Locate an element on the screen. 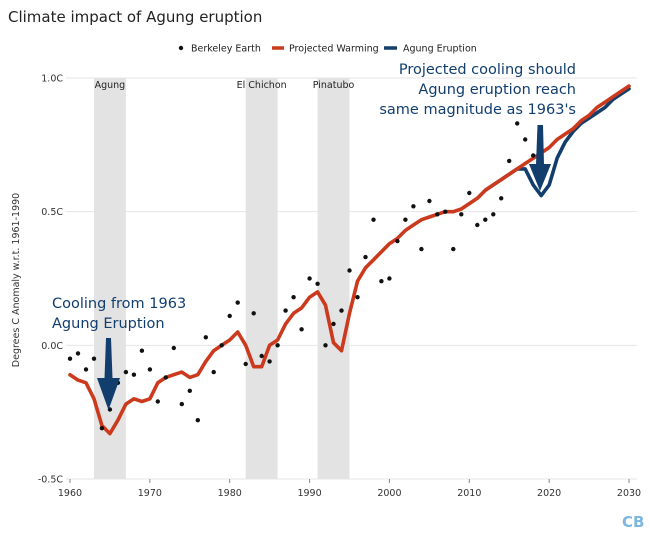 The image size is (650, 540). x-tick-label: 2010 is located at coordinates (469, 493).